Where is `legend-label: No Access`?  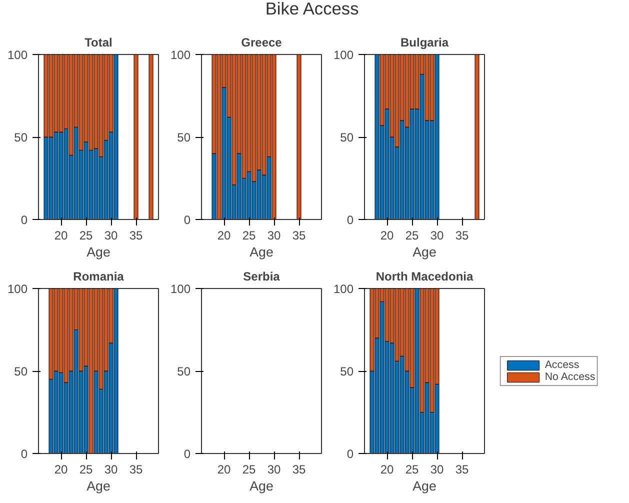 legend-label: No Access is located at coordinates (570, 377).